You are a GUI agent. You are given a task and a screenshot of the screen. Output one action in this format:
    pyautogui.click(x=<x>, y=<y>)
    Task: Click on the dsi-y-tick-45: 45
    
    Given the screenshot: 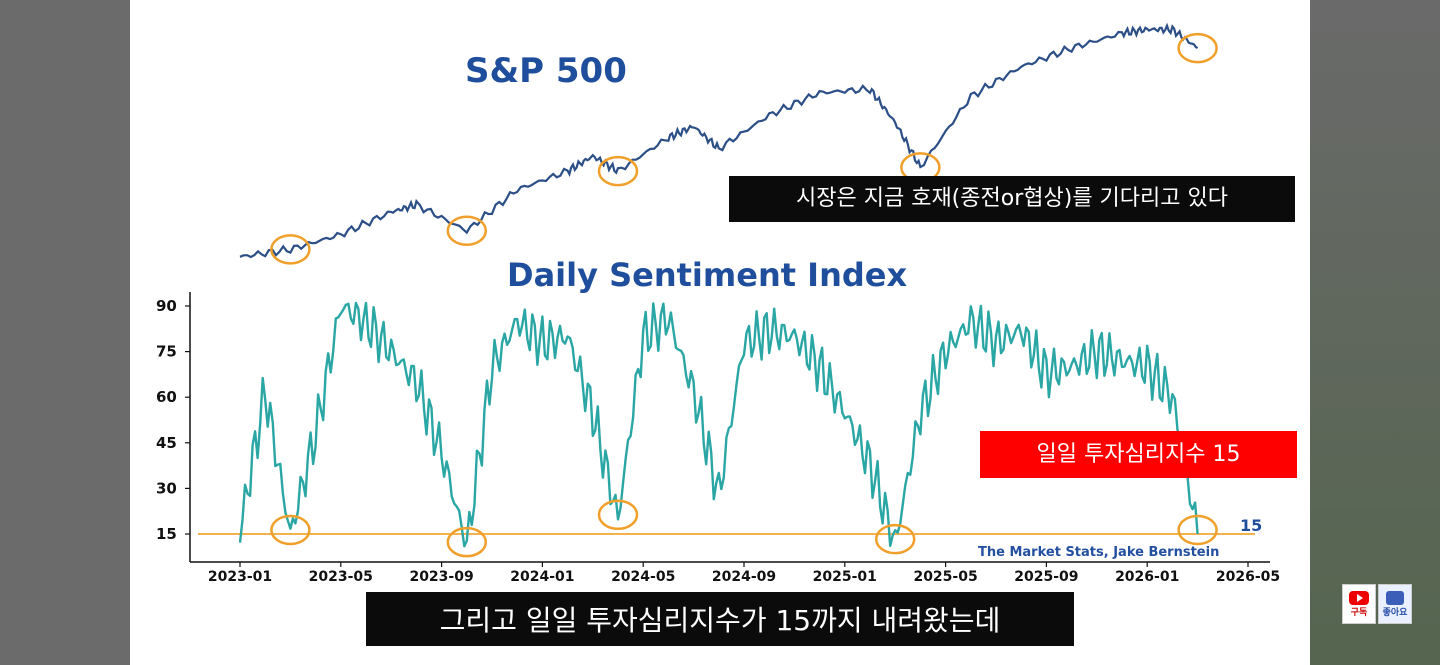 What is the action you would take?
    pyautogui.click(x=166, y=443)
    